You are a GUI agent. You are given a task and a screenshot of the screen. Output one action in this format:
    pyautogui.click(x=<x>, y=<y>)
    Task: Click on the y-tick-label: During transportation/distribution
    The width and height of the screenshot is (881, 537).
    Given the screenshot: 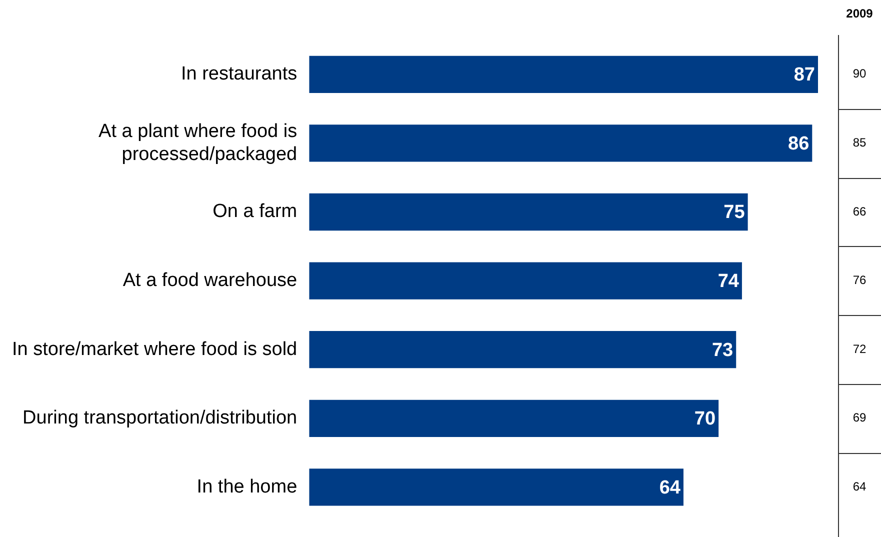 What is the action you would take?
    pyautogui.click(x=160, y=418)
    